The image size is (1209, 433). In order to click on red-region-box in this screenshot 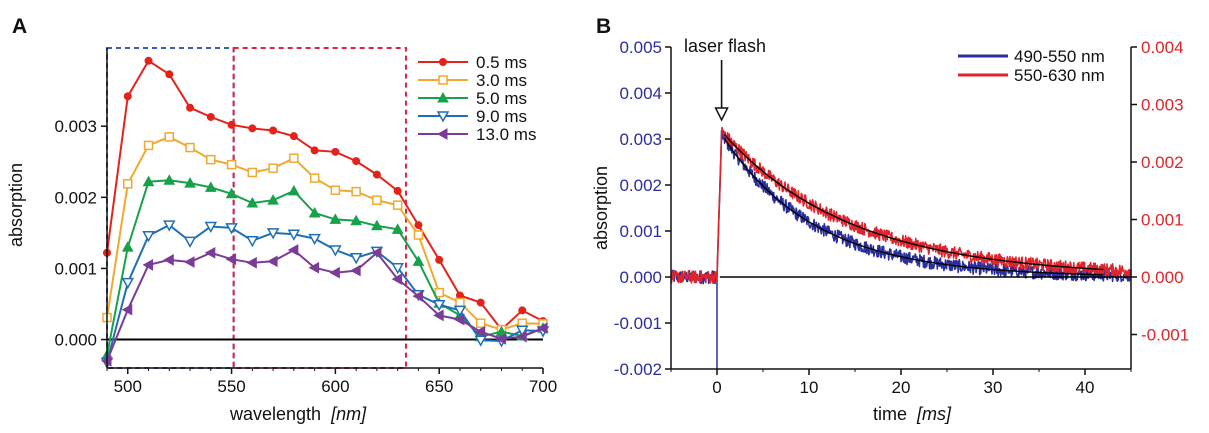, I will do `click(319, 208)`.